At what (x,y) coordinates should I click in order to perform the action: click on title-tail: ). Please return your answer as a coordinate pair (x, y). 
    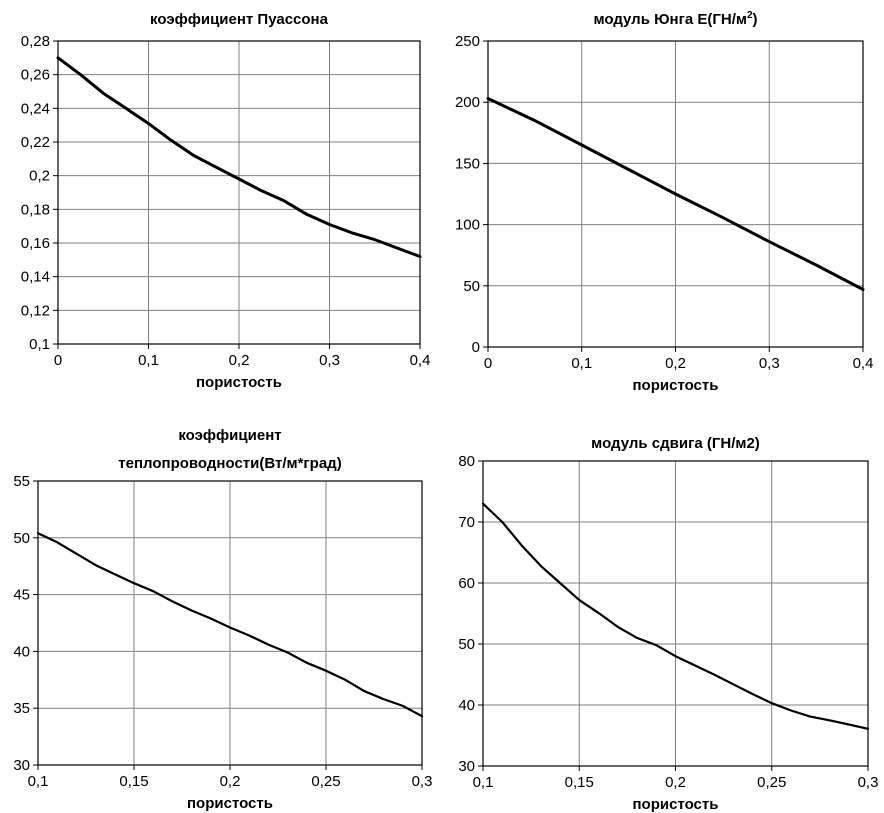
    Looking at the image, I should click on (755, 19).